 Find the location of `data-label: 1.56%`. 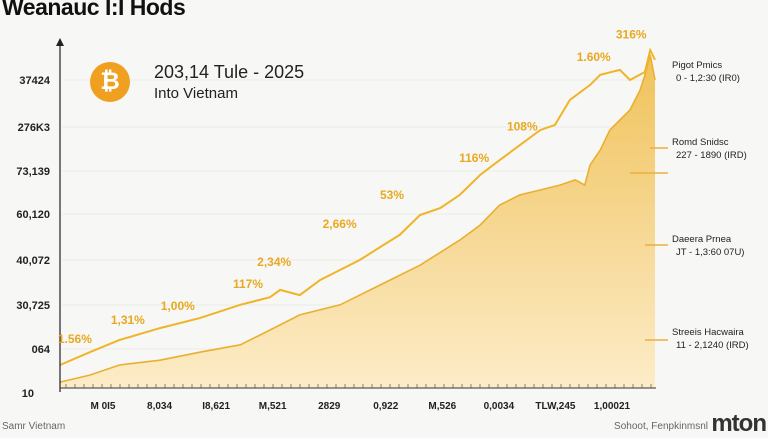

data-label: 1.56% is located at coordinates (75, 339).